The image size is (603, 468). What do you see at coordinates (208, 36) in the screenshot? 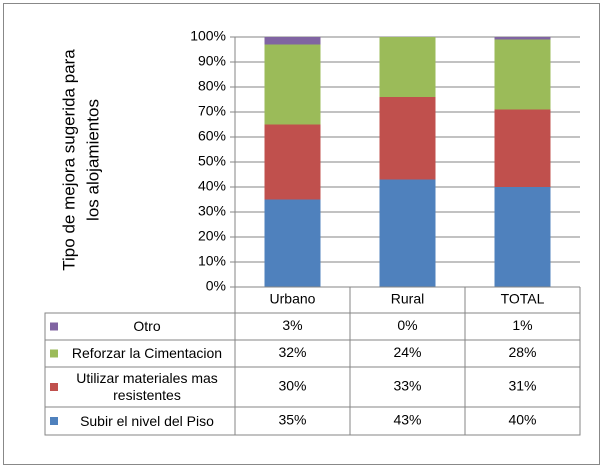
I see `y-tick-label: 100%` at bounding box center [208, 36].